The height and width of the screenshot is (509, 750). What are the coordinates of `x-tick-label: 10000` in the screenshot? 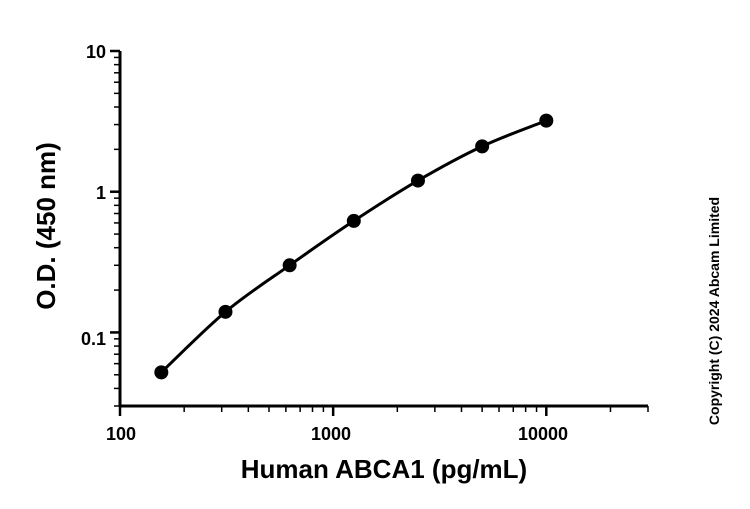 It's located at (543, 434).